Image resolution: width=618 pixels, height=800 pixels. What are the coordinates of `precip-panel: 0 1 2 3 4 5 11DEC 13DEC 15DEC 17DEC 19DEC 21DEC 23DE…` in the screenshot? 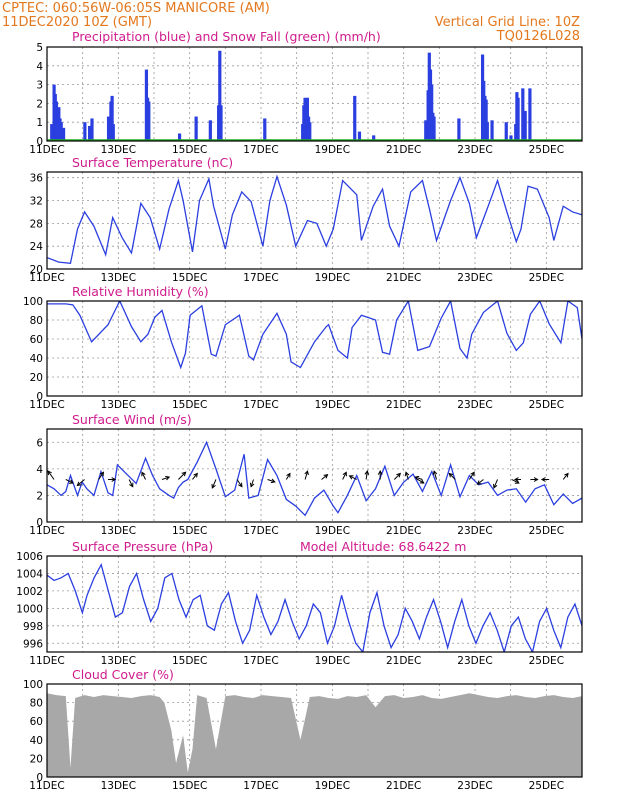 It's located at (306, 99).